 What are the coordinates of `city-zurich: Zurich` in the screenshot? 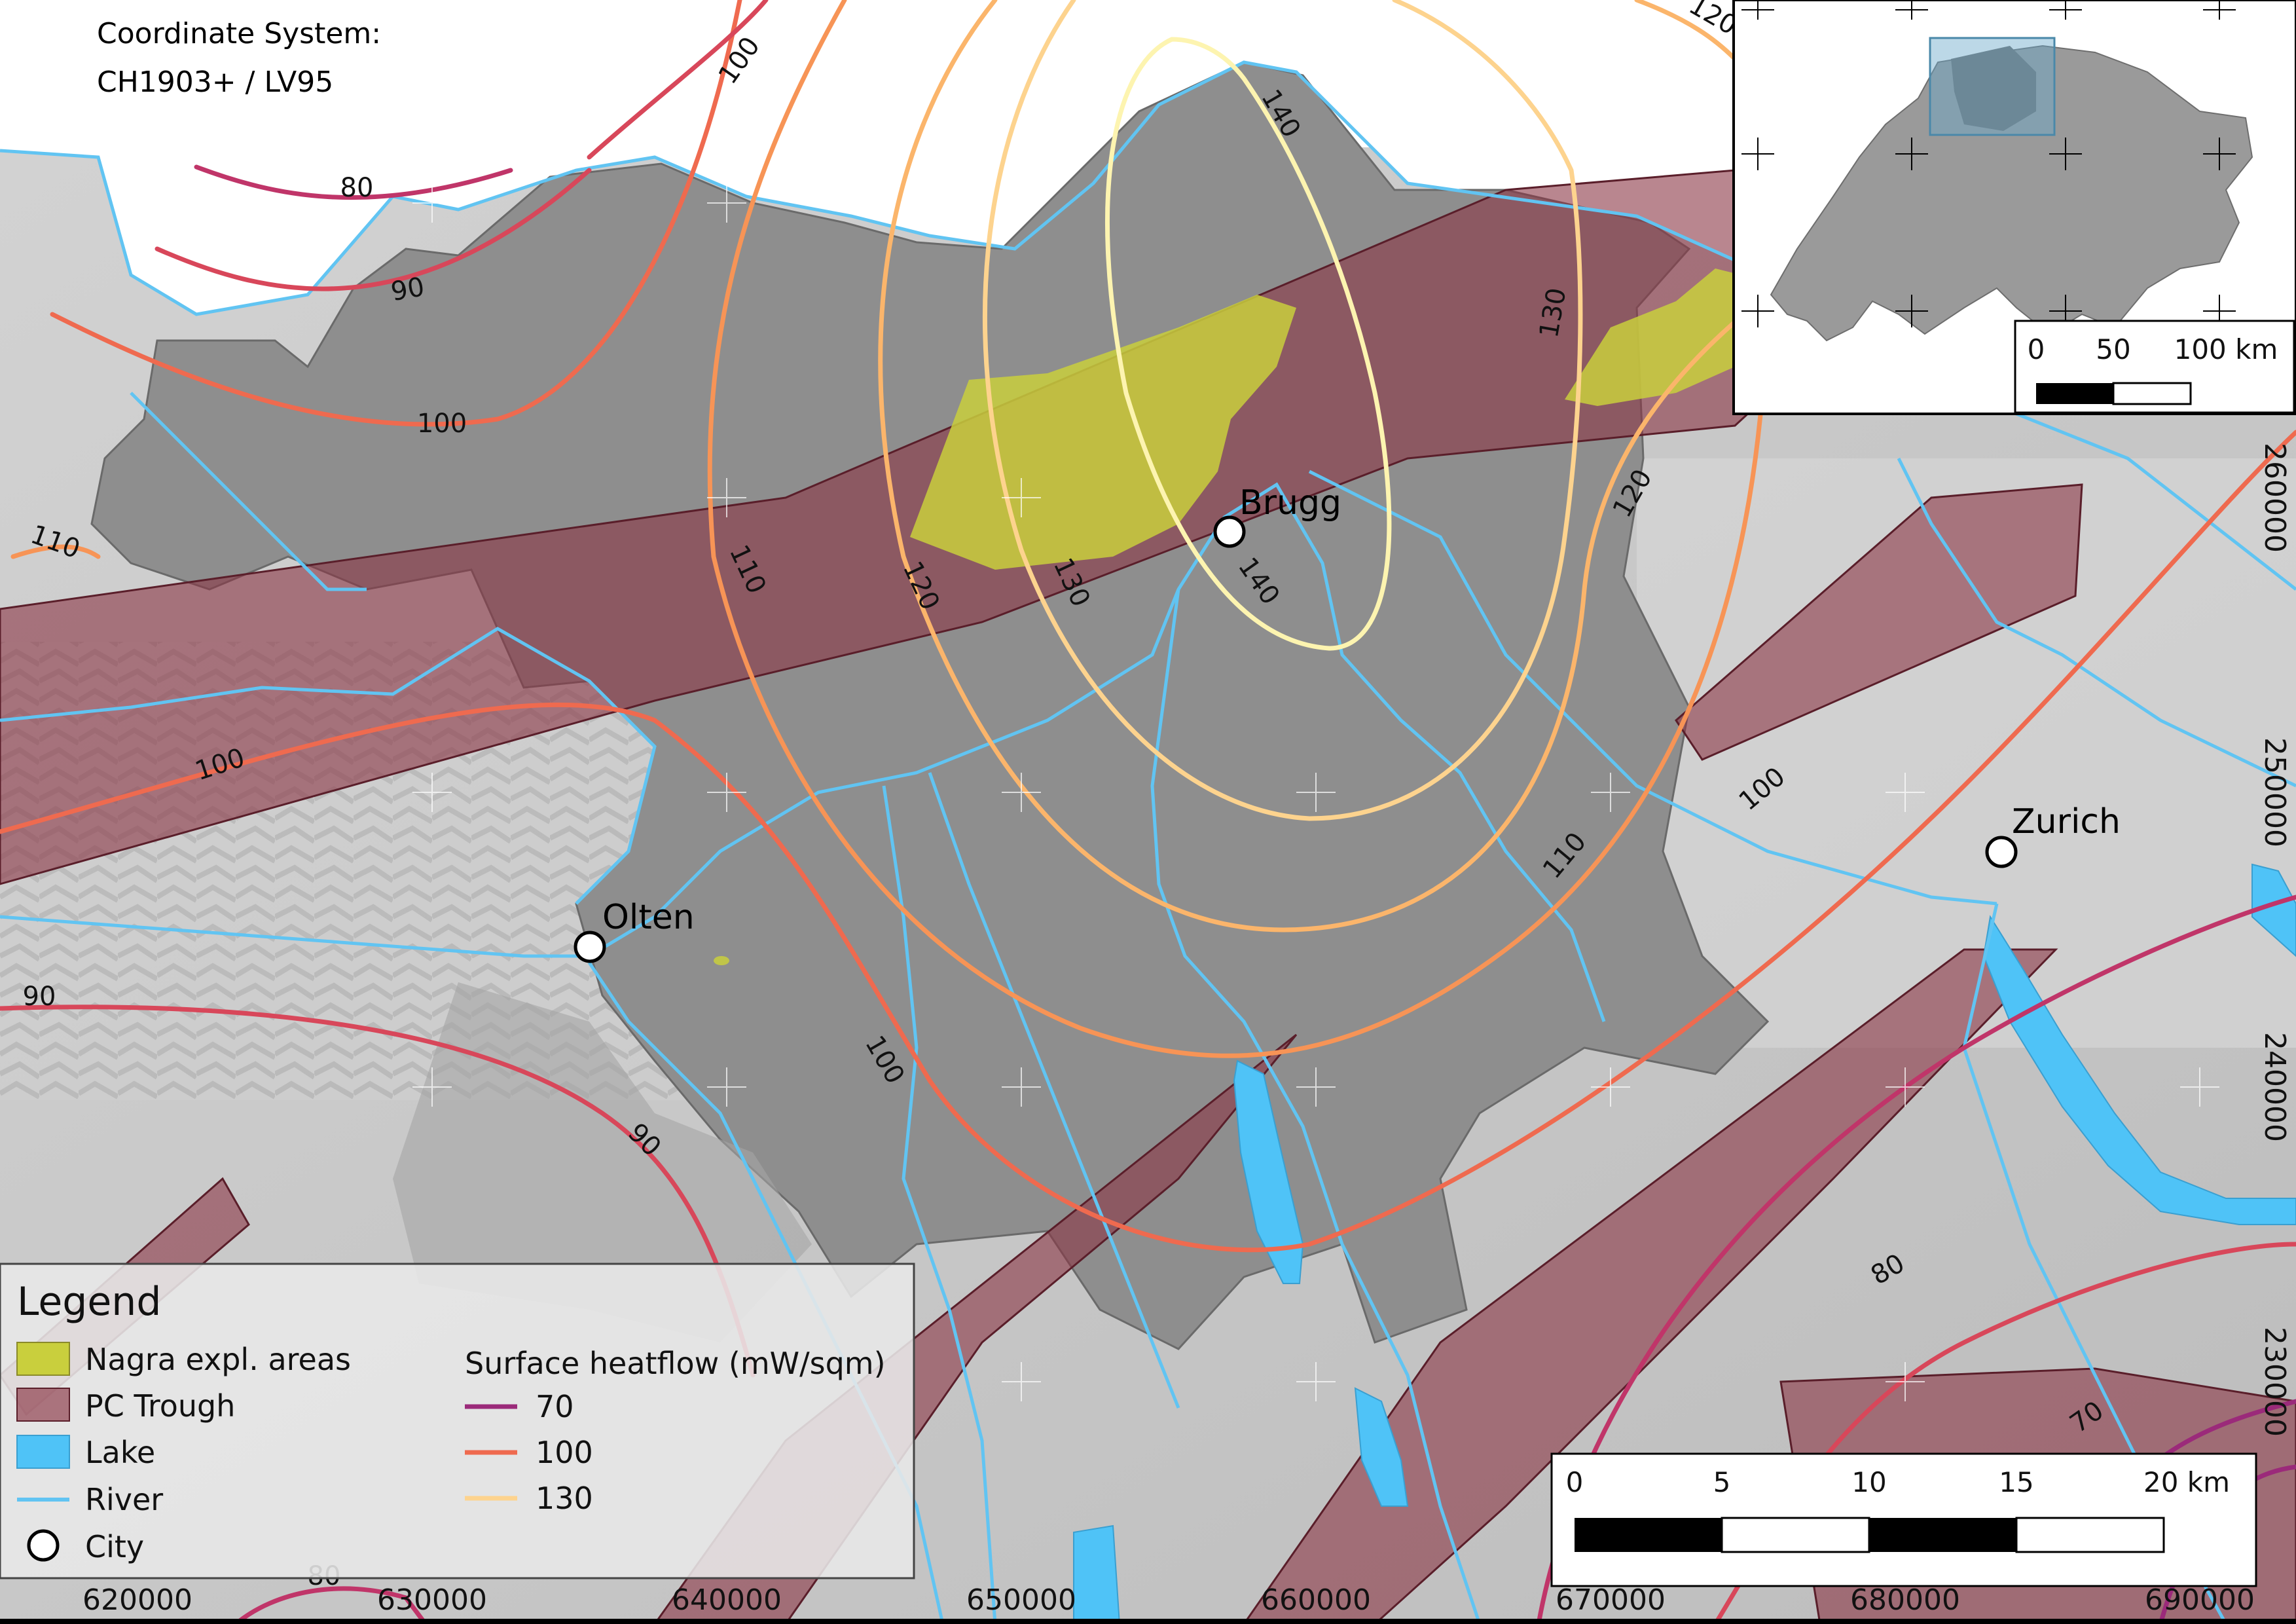 It's located at (2053, 835).